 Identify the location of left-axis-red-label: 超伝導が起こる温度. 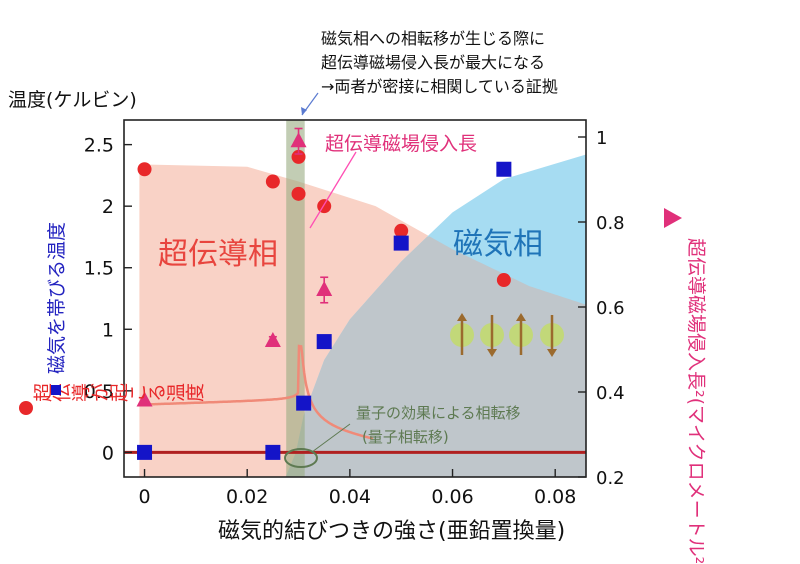
(118, 394).